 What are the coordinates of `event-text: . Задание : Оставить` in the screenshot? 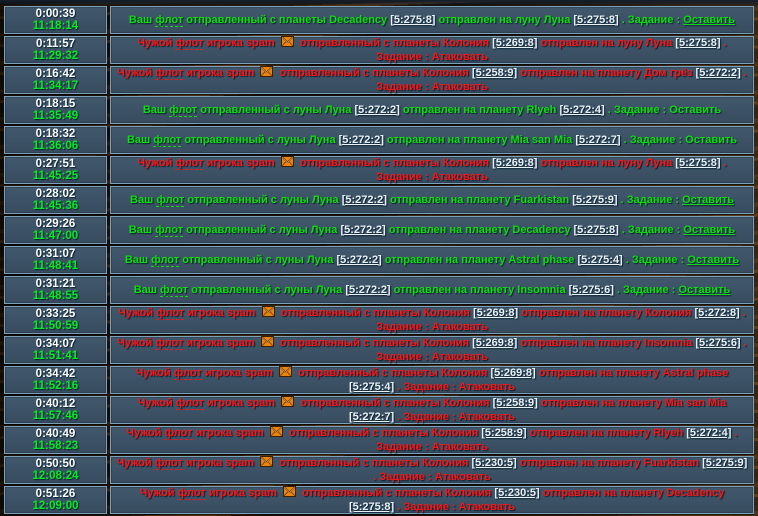 It's located at (679, 139).